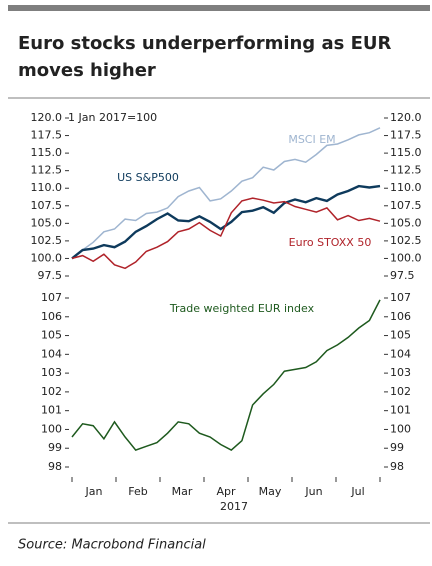  What do you see at coordinates (87, 70) in the screenshot?
I see `title-text: moves higher` at bounding box center [87, 70].